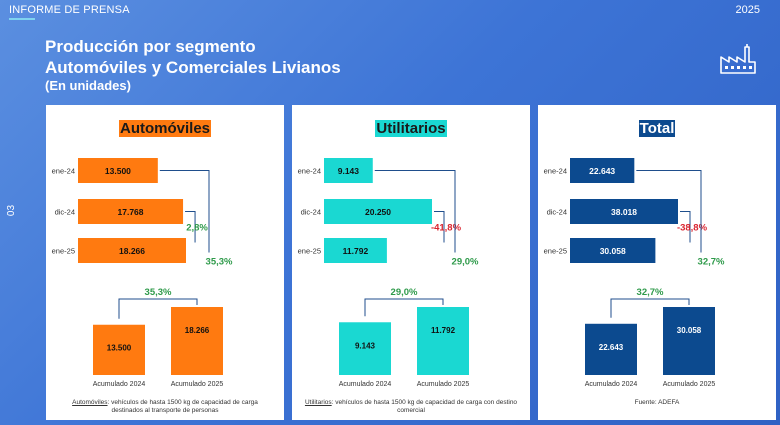  I want to click on variation-year: 29,0%, so click(465, 262).